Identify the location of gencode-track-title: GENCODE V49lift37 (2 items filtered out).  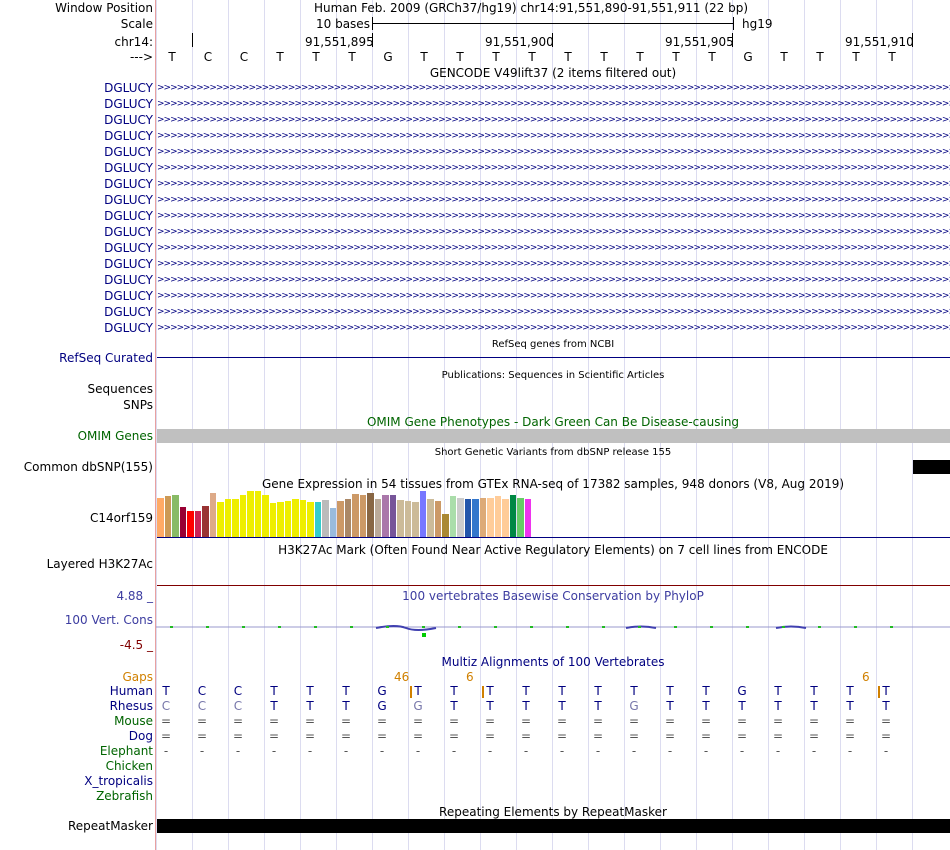
(553, 73).